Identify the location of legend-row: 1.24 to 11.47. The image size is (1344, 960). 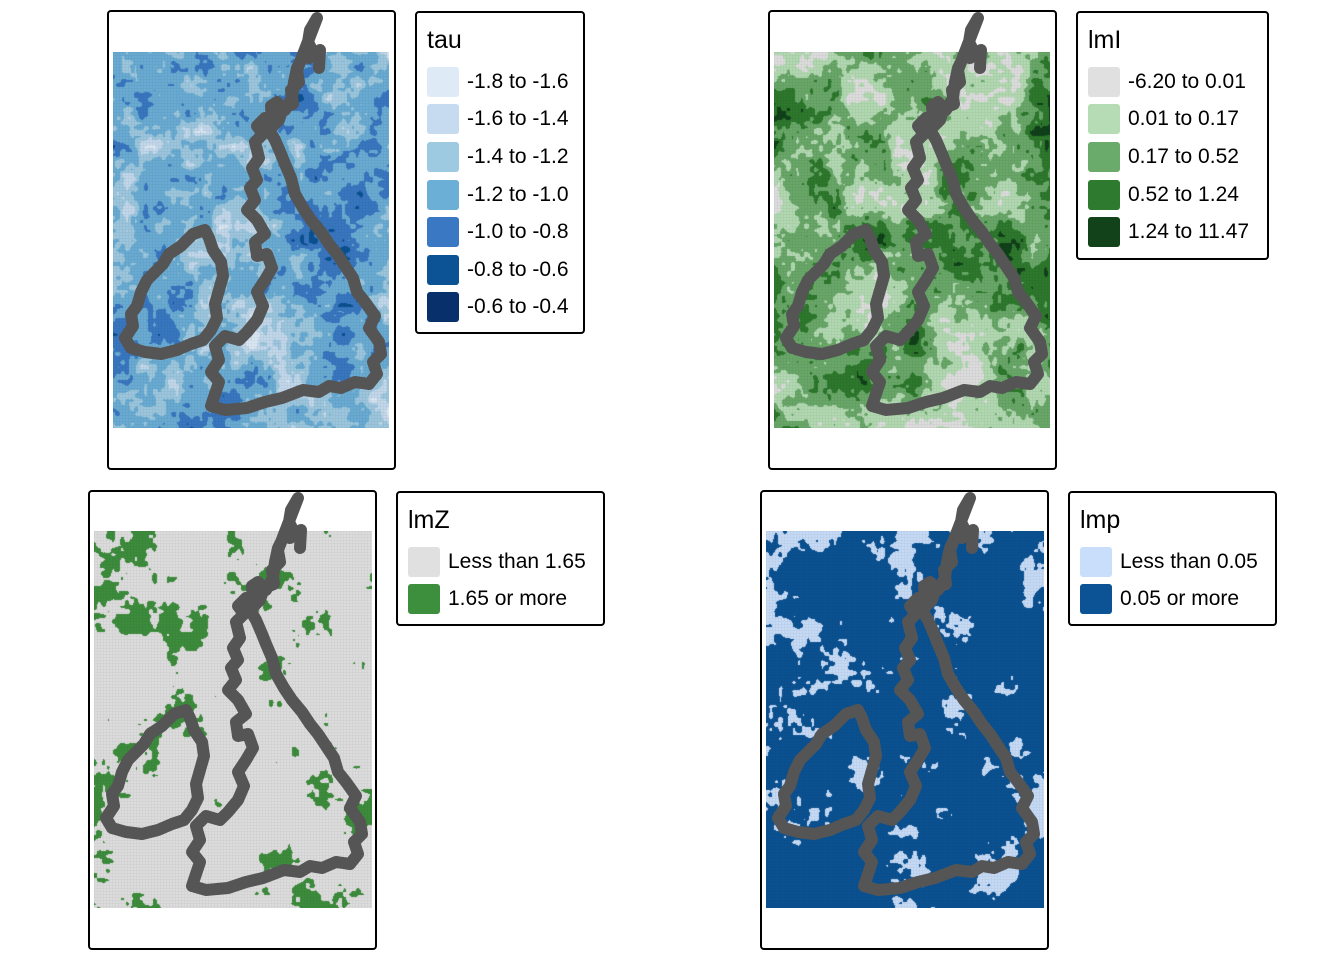
(1172, 232).